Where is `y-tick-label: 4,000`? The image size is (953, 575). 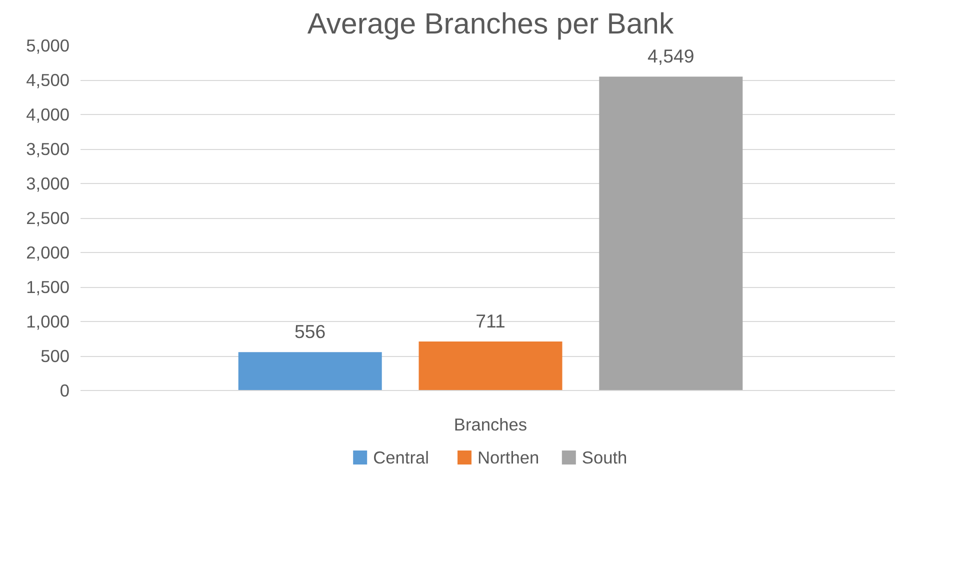 y-tick-label: 4,000 is located at coordinates (48, 114).